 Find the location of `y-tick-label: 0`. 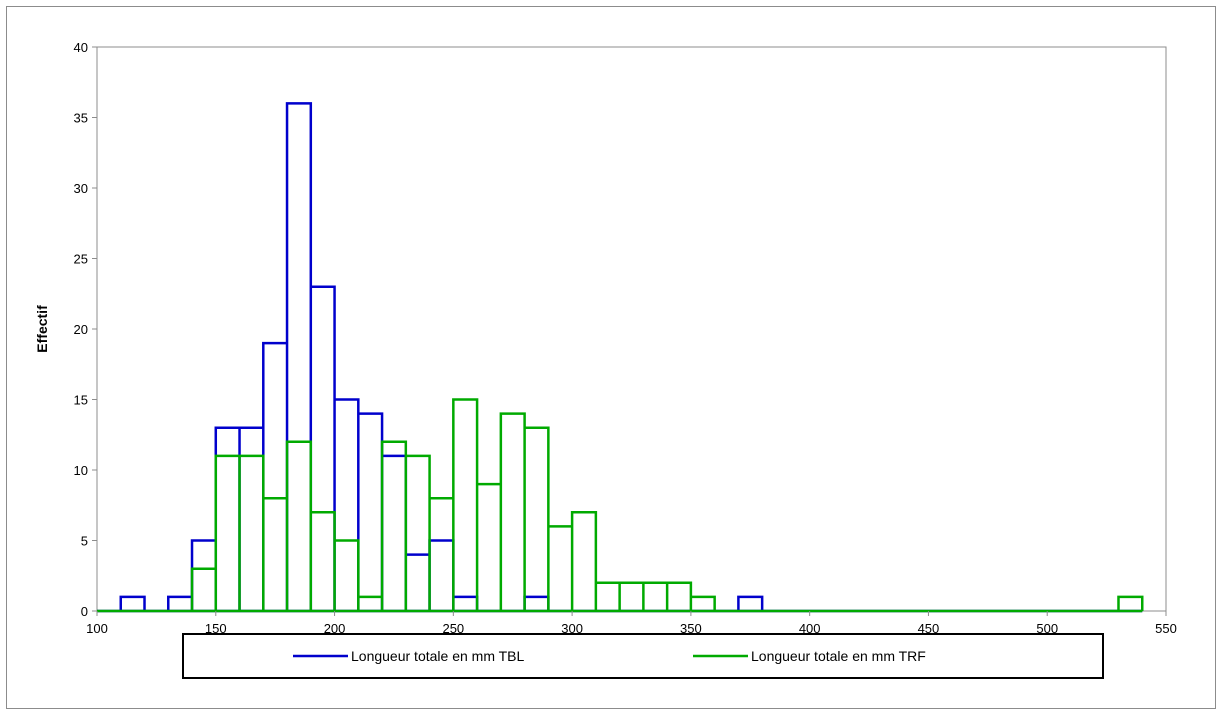

y-tick-label: 0 is located at coordinates (84, 611).